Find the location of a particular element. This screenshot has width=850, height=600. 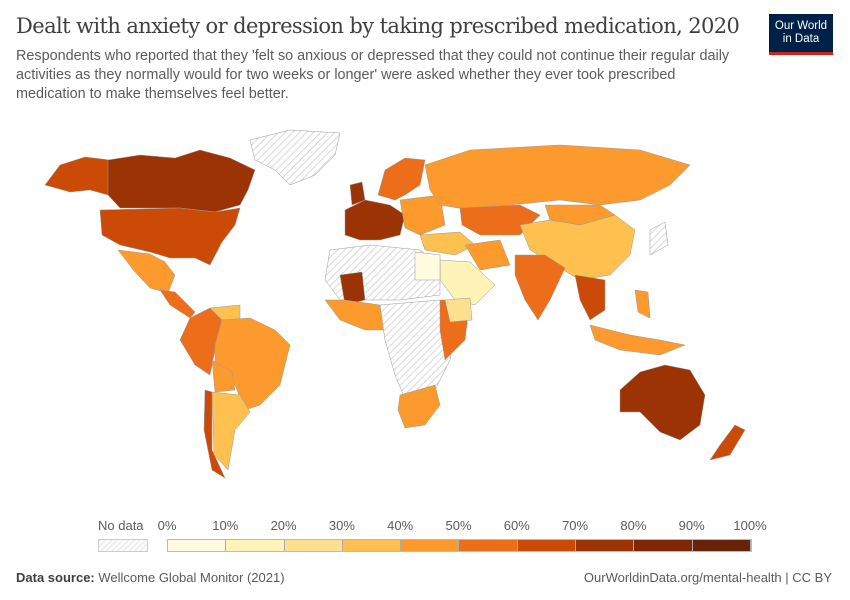

region-ethiopia is located at coordinates (458, 310).